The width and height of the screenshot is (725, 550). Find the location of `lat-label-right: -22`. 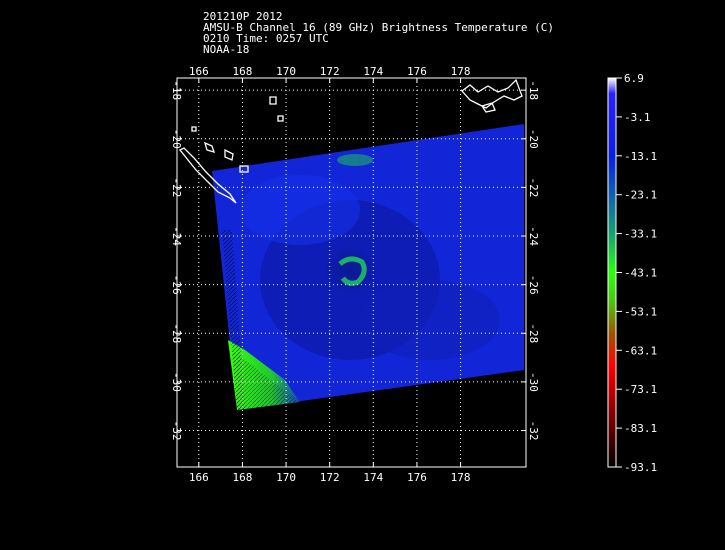

lat-label-right: -22 is located at coordinates (533, 187).